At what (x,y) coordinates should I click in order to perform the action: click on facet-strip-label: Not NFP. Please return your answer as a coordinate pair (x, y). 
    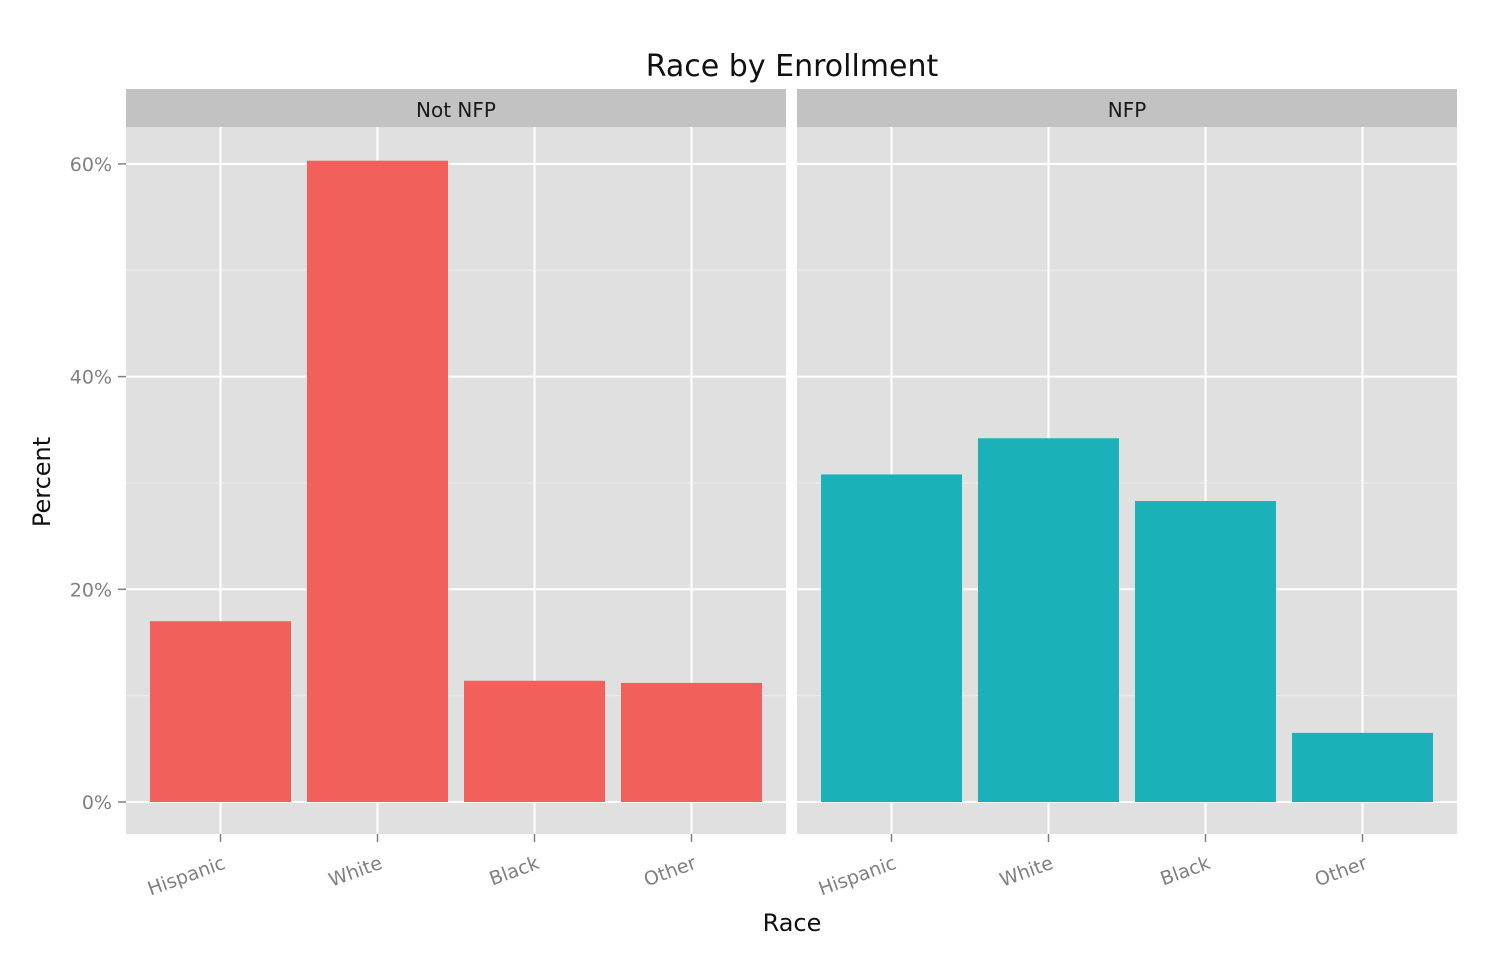
    Looking at the image, I should click on (456, 110).